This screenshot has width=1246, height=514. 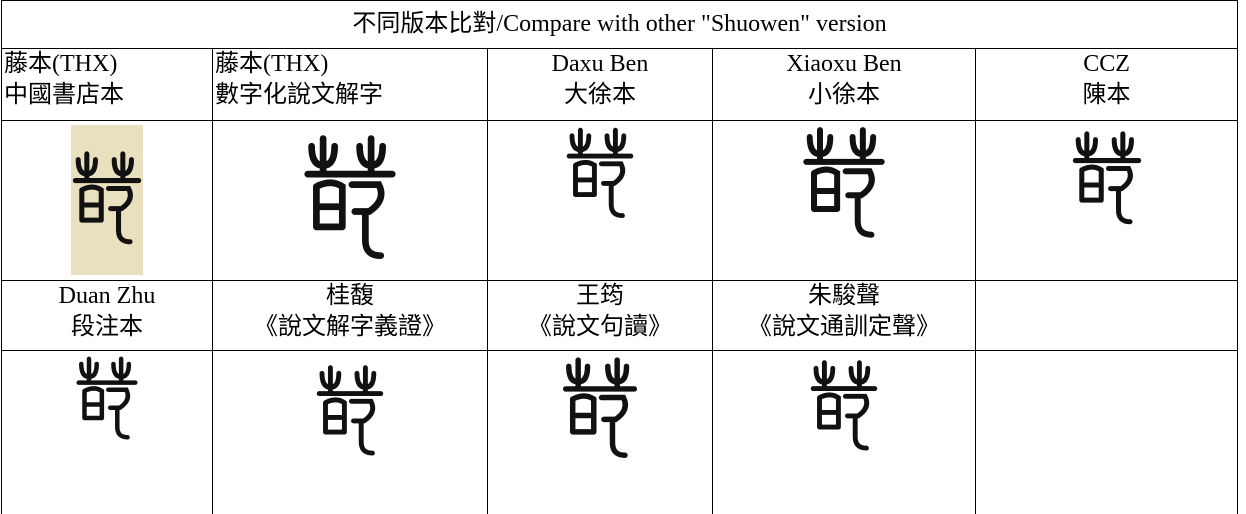 I want to click on header-cell: 王筠 《說文句讀》, so click(x=600, y=315).